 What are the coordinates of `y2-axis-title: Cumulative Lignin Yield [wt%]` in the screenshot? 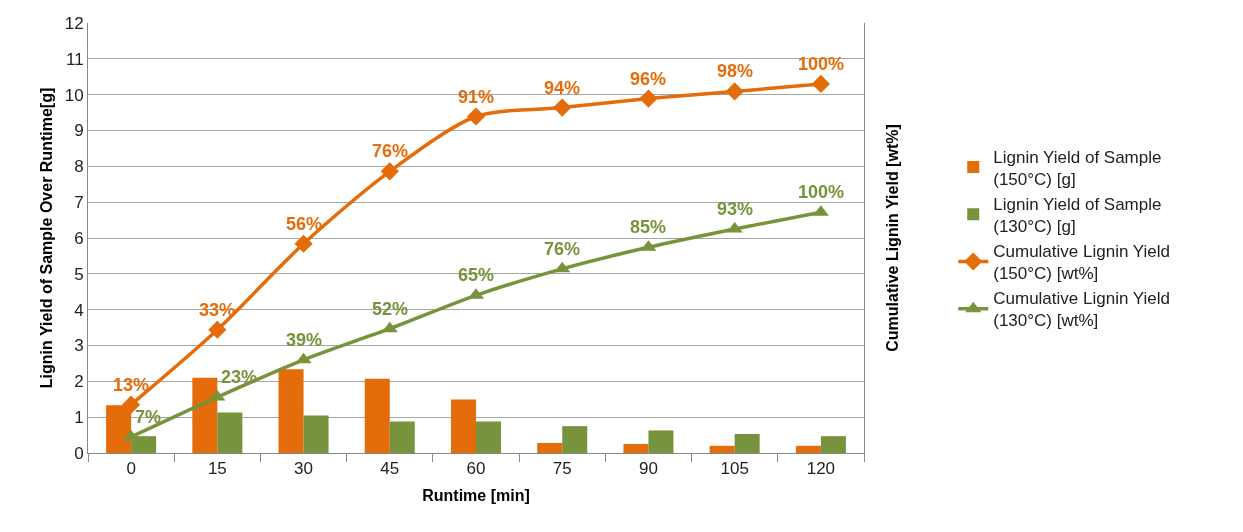 It's located at (892, 238).